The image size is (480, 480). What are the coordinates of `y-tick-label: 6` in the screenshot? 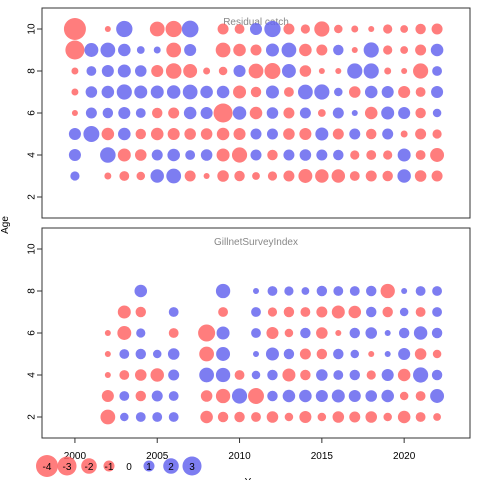 It's located at (32, 333).